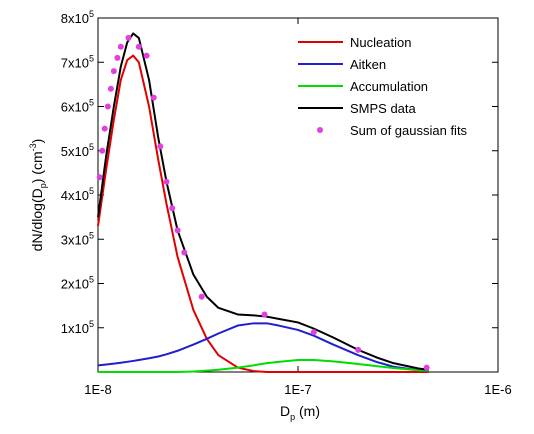 This screenshot has width=534, height=434. What do you see at coordinates (75, 62) in the screenshot?
I see `y-tick-mantissa: 7x10` at bounding box center [75, 62].